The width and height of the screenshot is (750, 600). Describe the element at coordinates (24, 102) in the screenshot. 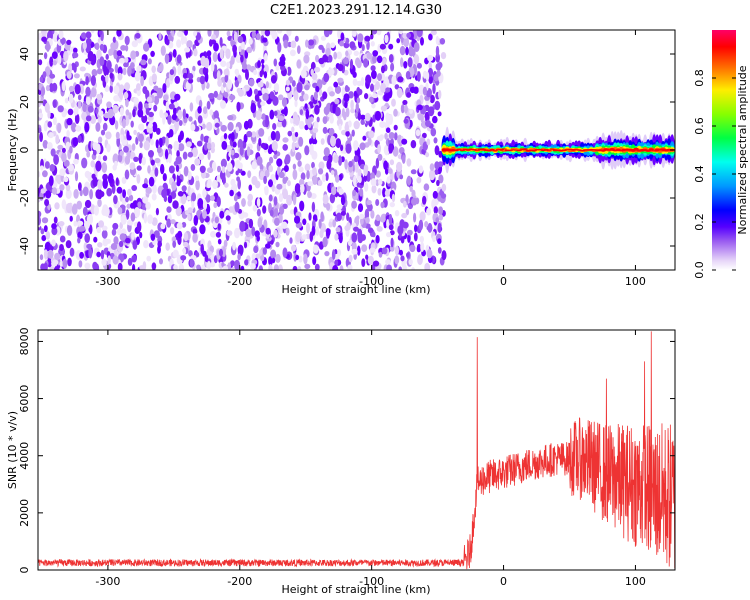

I see `y-tick-label: 20` at that location.